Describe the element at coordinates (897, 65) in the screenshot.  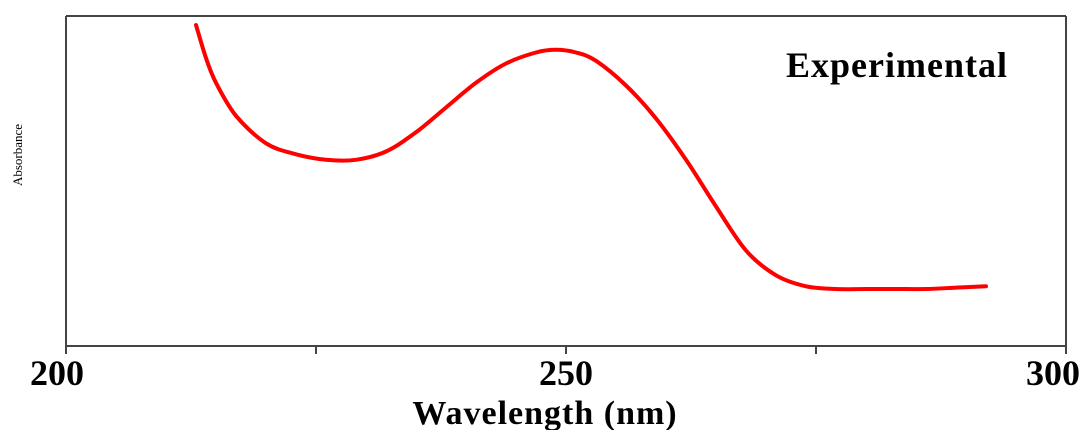
I see `experimental-annotation: Experimental` at that location.